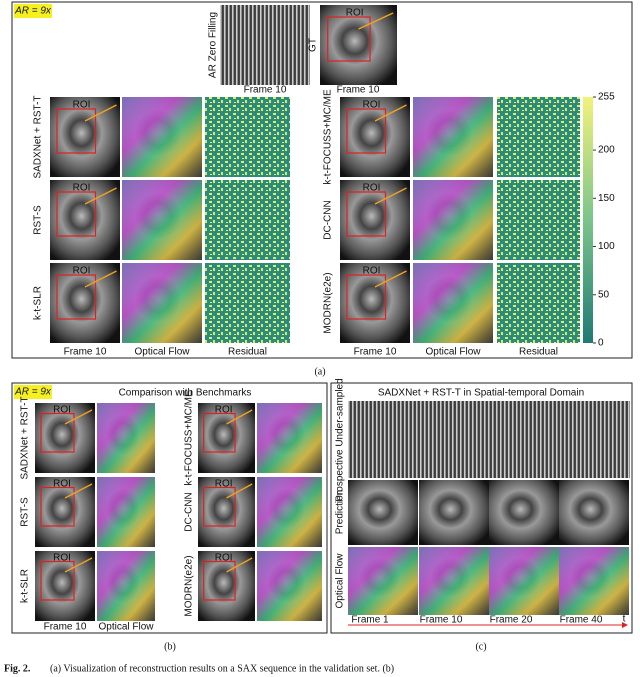 The image size is (640, 677). What do you see at coordinates (213, 45) in the screenshot?
I see `row-label: AR Zero Filling` at bounding box center [213, 45].